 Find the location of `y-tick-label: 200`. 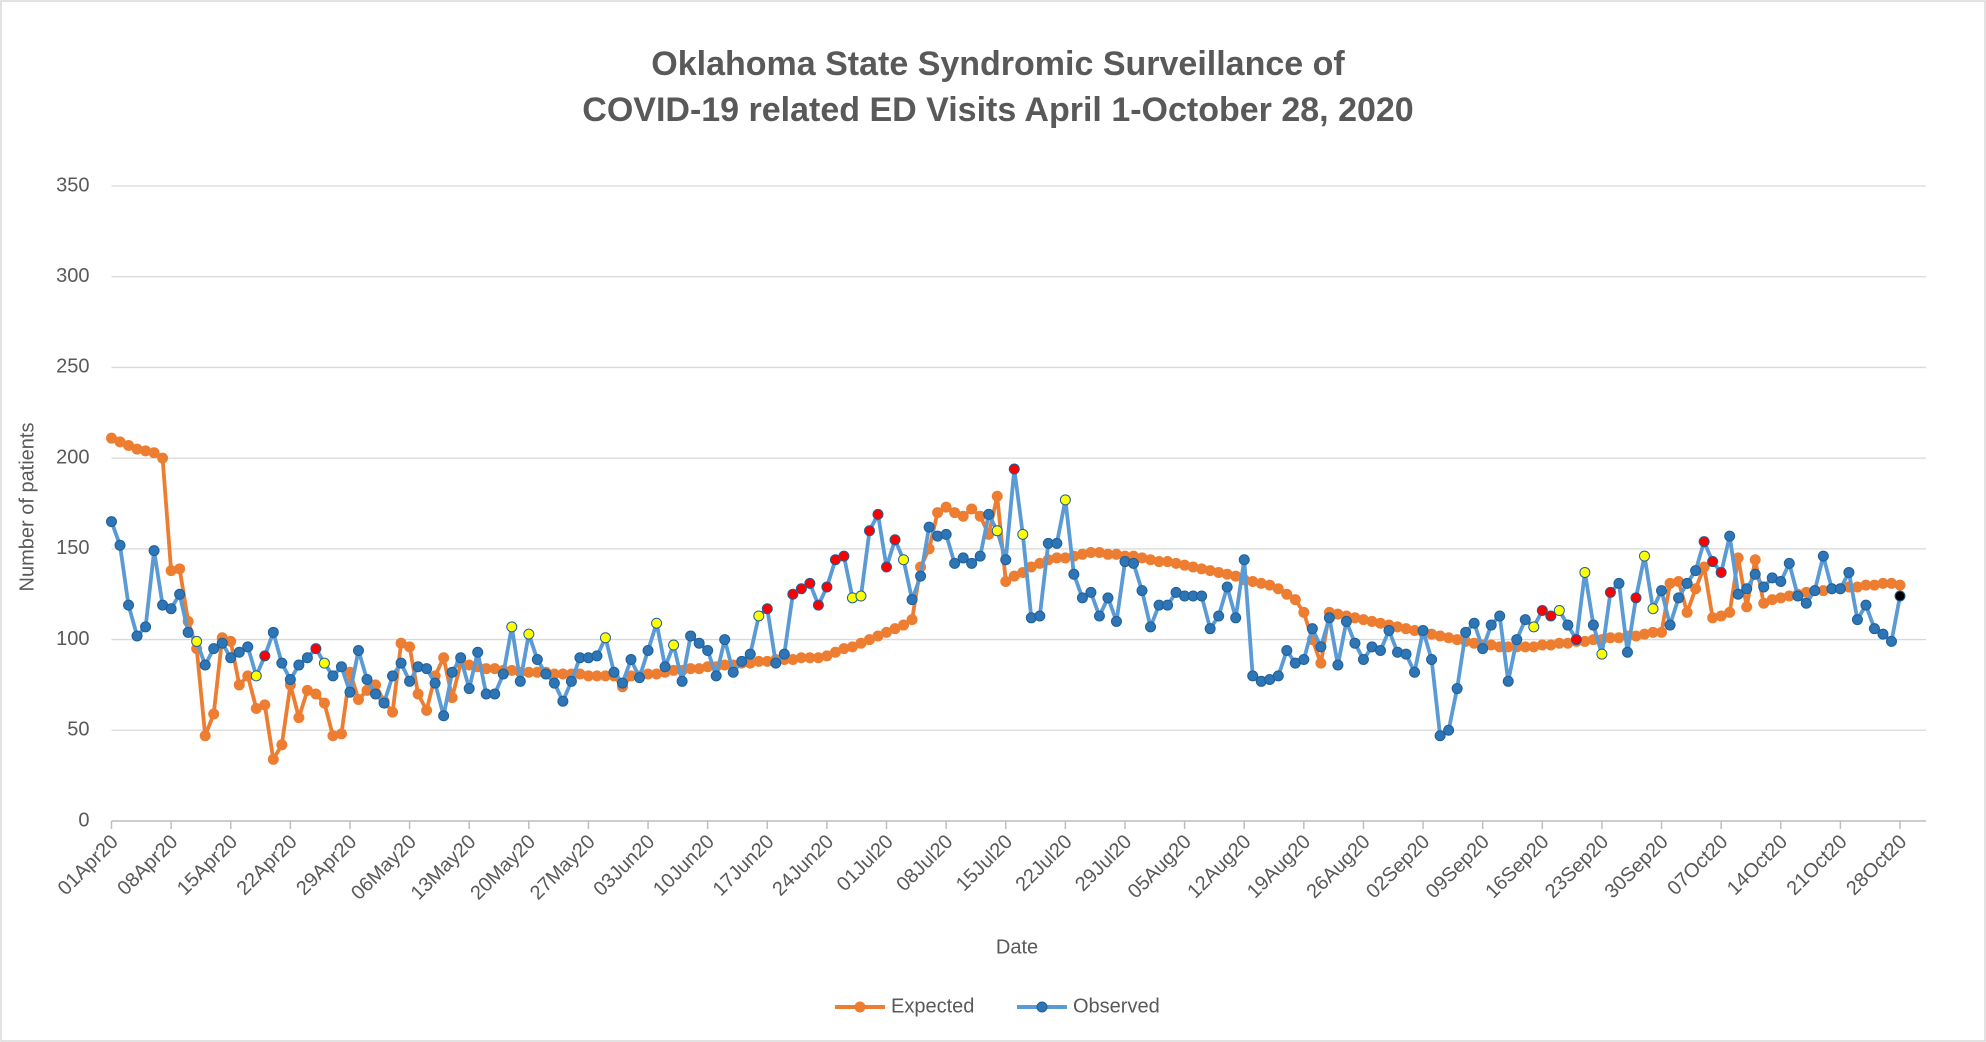

y-tick-label: 200 is located at coordinates (72, 457).